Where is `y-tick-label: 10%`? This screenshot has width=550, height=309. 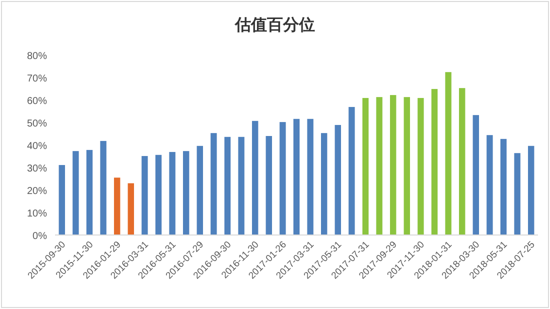 y-tick-label: 10% is located at coordinates (37, 214).